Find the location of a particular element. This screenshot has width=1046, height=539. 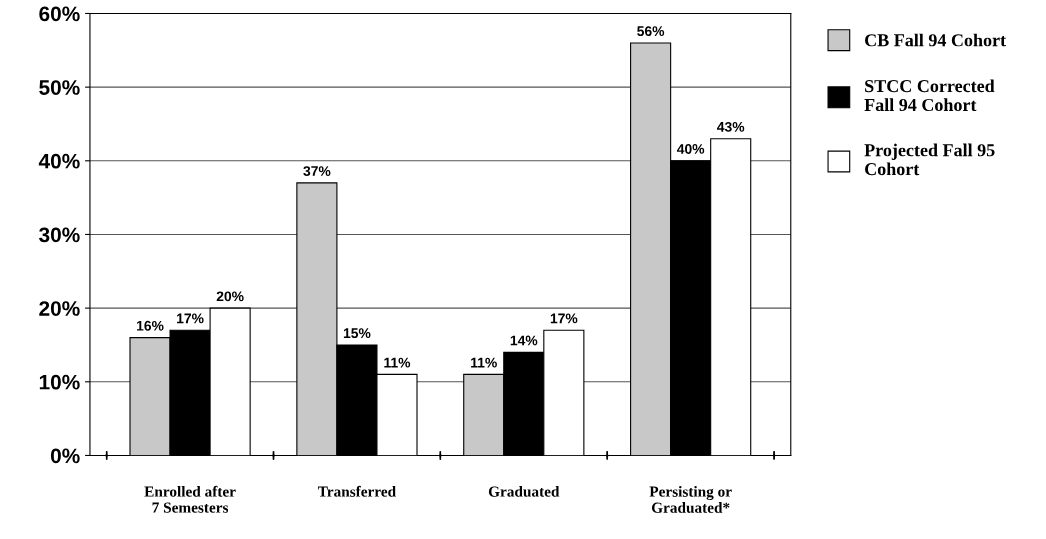

data-label: 56% is located at coordinates (651, 31).